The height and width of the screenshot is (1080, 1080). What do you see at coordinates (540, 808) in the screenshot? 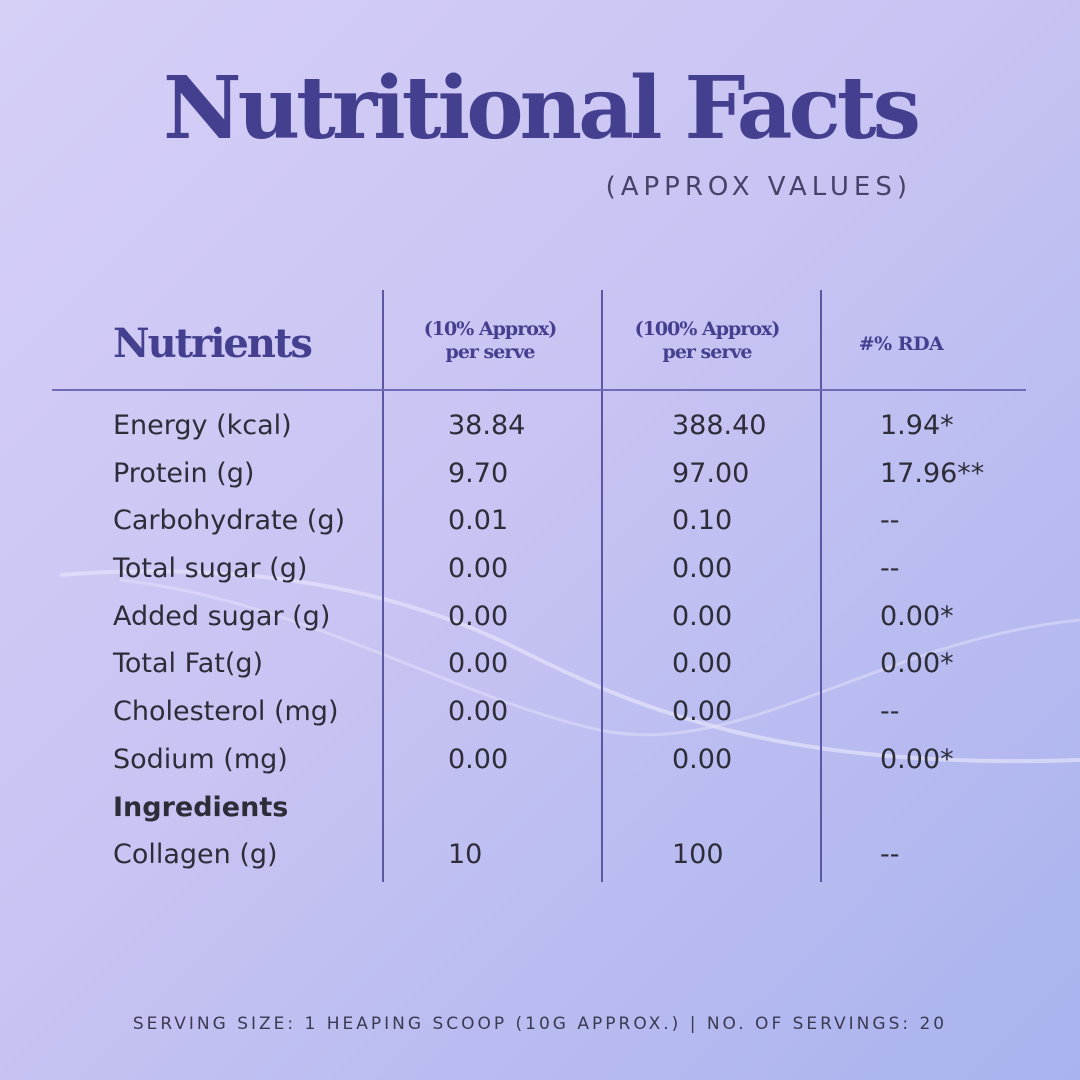
I see `ingredients-heading-row: Ingredients` at bounding box center [540, 808].